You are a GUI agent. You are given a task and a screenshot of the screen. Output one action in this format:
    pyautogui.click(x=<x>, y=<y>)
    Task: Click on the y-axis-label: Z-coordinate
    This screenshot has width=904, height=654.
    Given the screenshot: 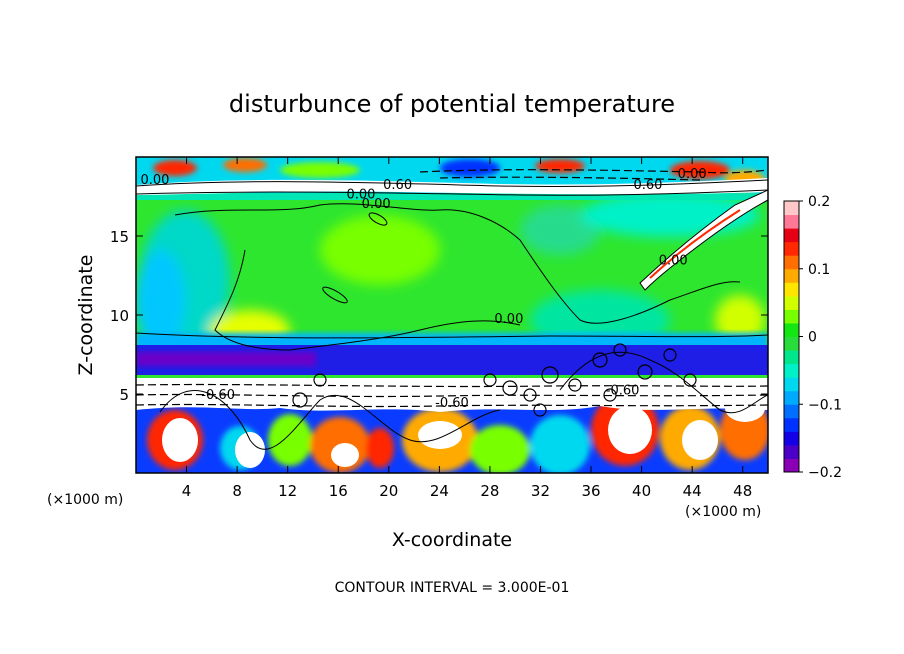 What is the action you would take?
    pyautogui.click(x=86, y=315)
    